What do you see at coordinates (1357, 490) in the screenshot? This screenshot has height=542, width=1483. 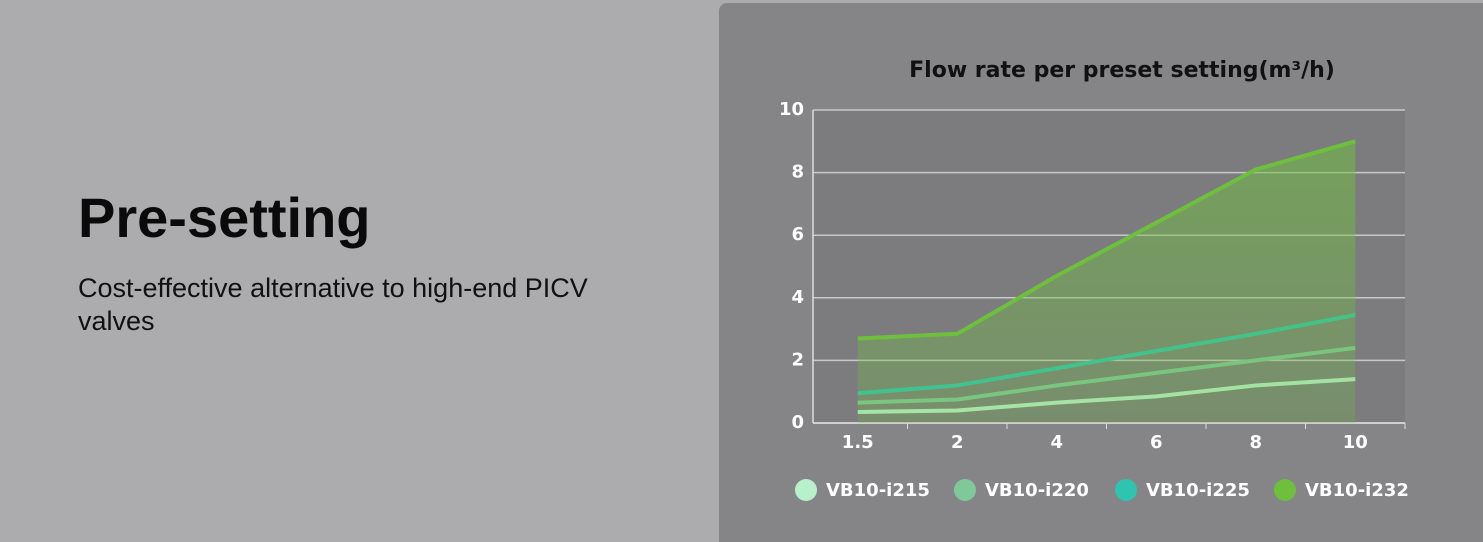 I see `legend-label: VB10-i232` at bounding box center [1357, 490].